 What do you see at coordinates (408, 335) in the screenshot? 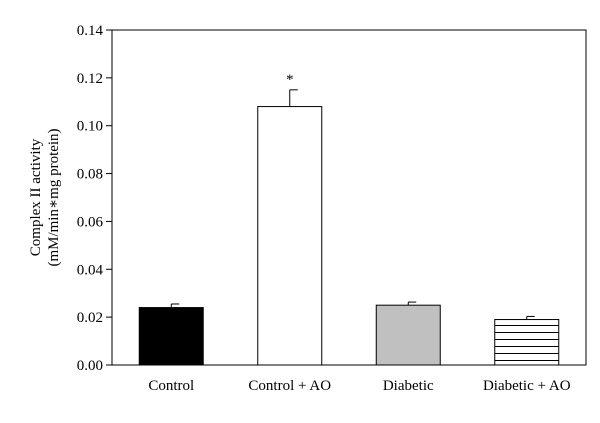
I see `bar-diabetic` at bounding box center [408, 335].